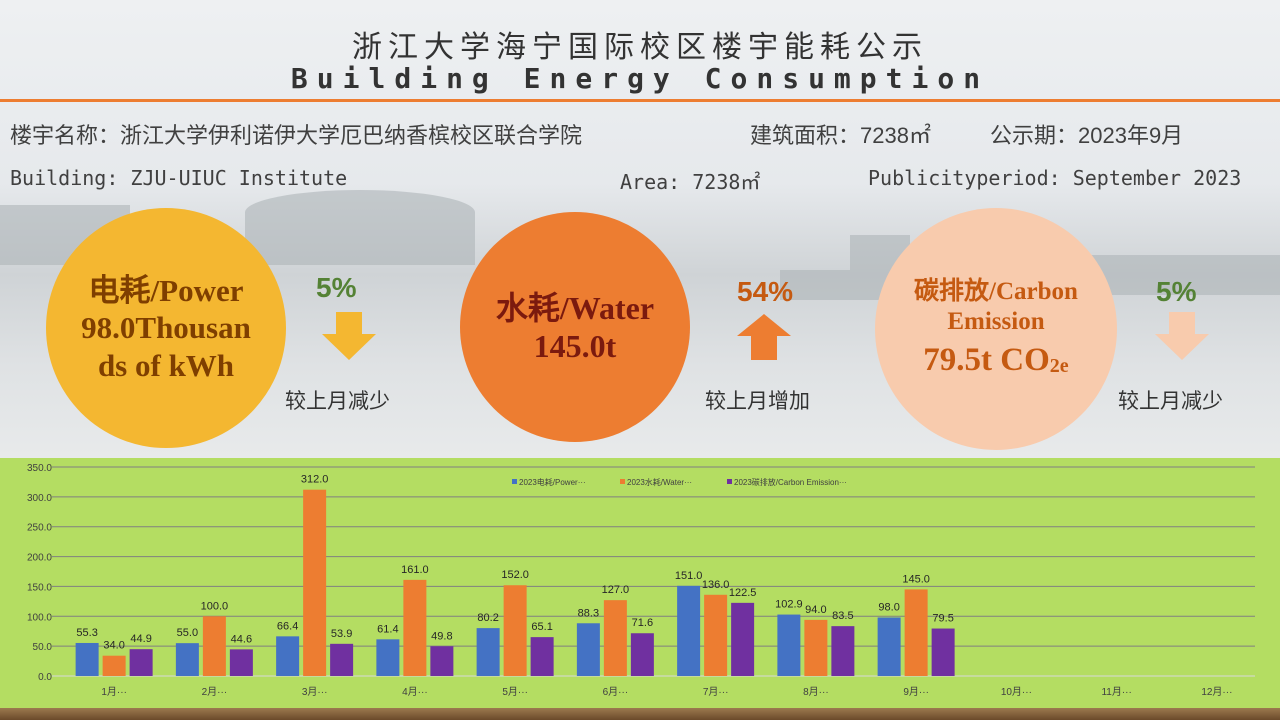 The width and height of the screenshot is (1280, 720). I want to click on x-tick-label: 9月···, so click(916, 692).